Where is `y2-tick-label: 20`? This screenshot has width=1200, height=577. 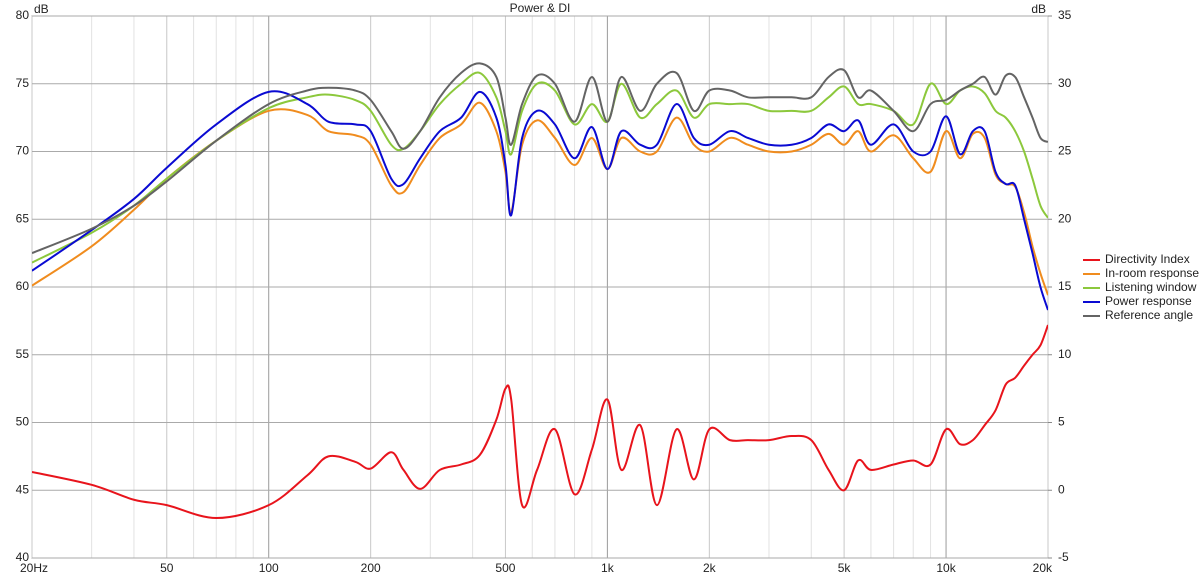 y2-tick-label: 20 is located at coordinates (1065, 218).